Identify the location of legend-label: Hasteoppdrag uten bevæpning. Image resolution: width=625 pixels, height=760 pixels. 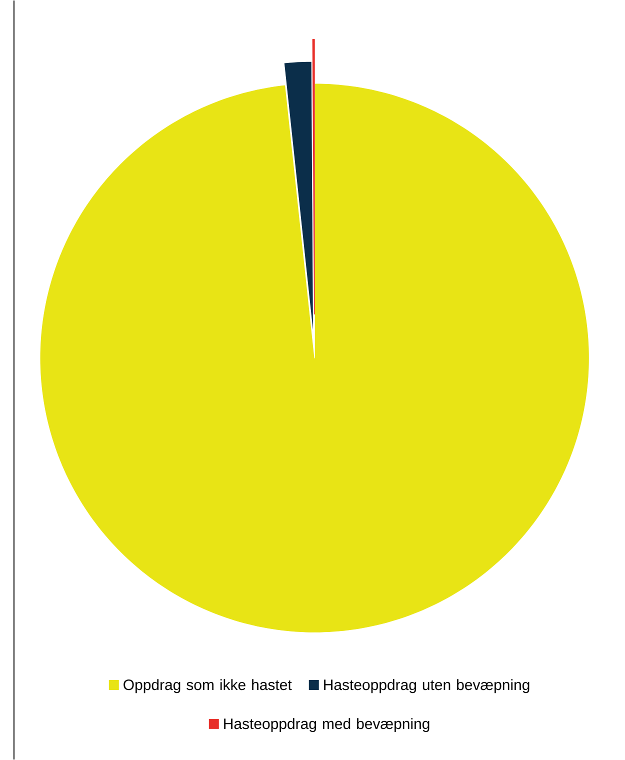
(427, 686).